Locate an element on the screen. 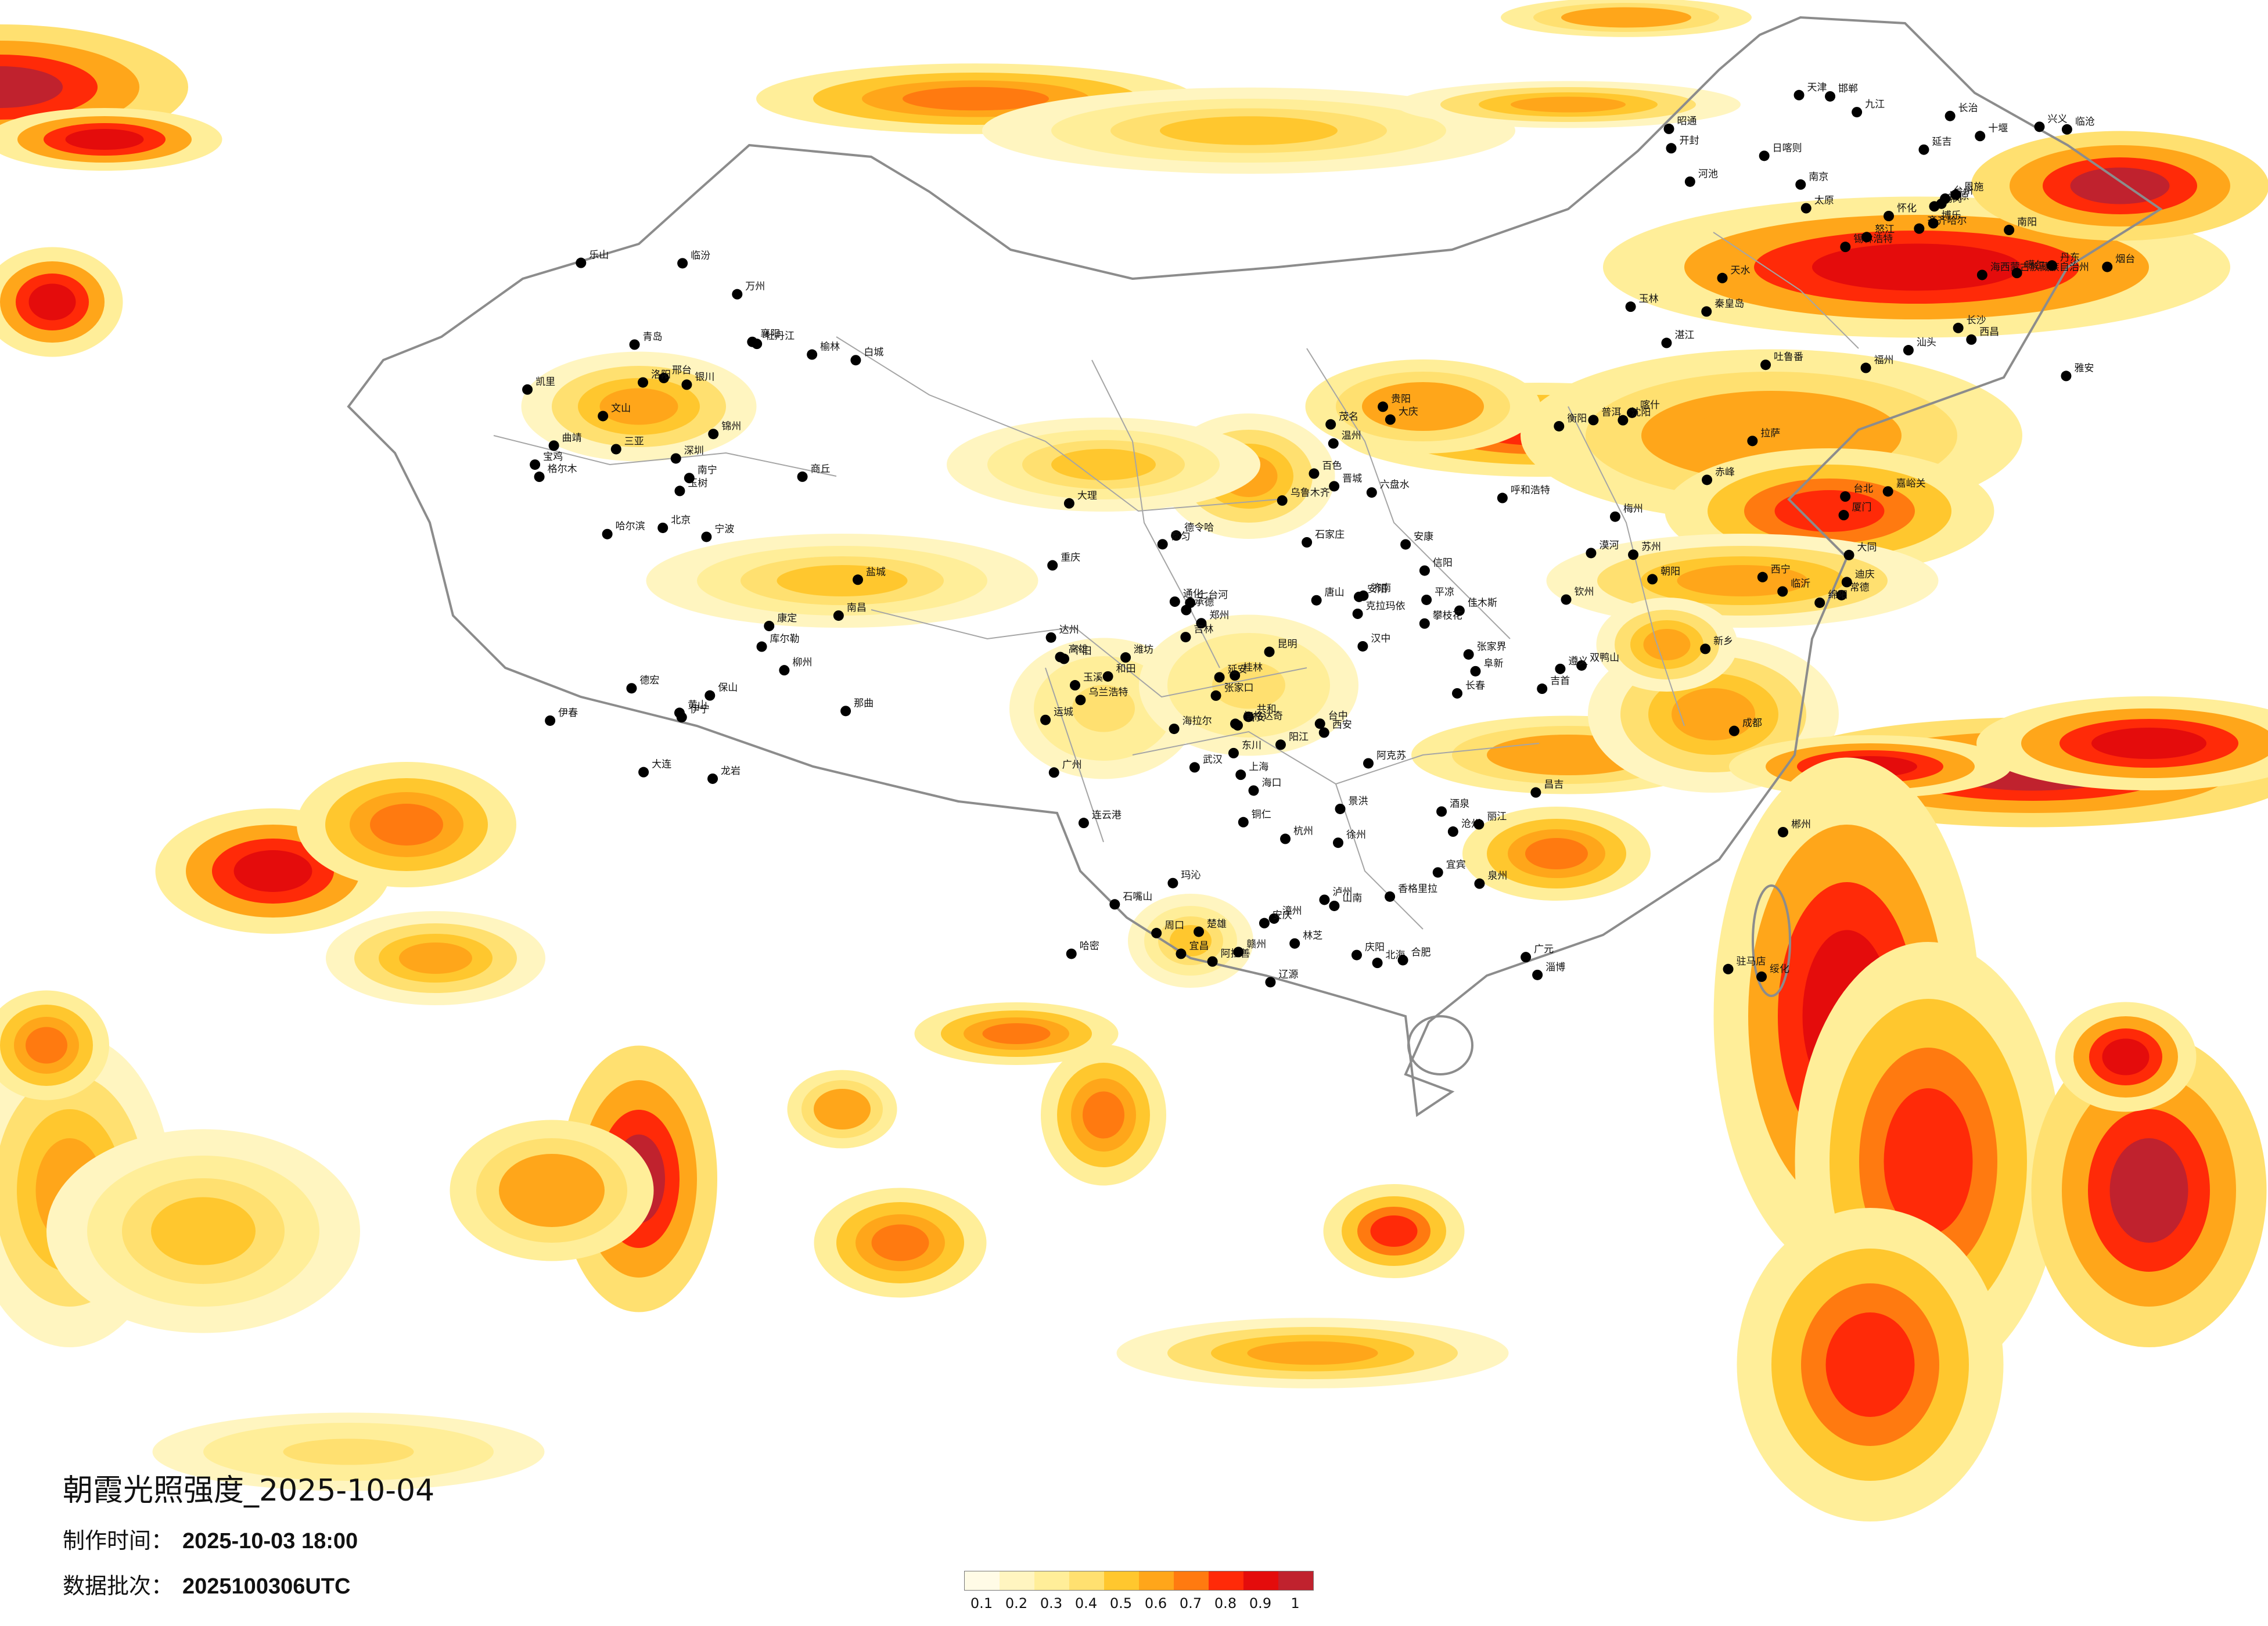 This screenshot has height=1626, width=2268. city-marker: 遵义 is located at coordinates (1571, 665).